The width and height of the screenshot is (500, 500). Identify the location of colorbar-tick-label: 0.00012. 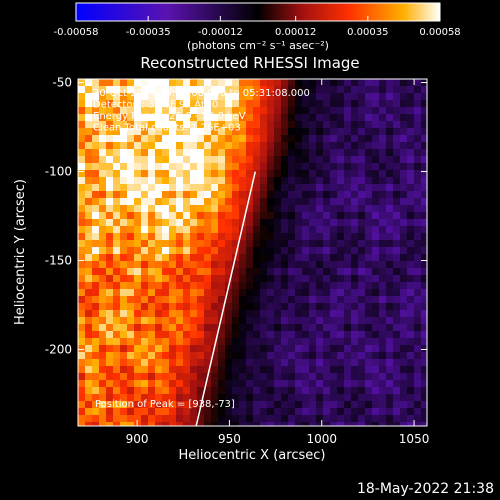
(295, 32).